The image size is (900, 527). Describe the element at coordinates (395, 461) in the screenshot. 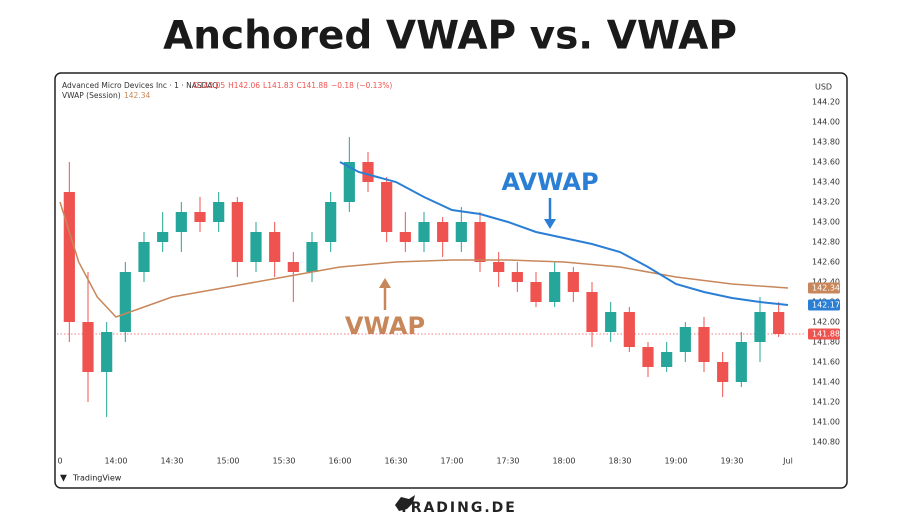

I see `x-tick-label: 16:30` at that location.